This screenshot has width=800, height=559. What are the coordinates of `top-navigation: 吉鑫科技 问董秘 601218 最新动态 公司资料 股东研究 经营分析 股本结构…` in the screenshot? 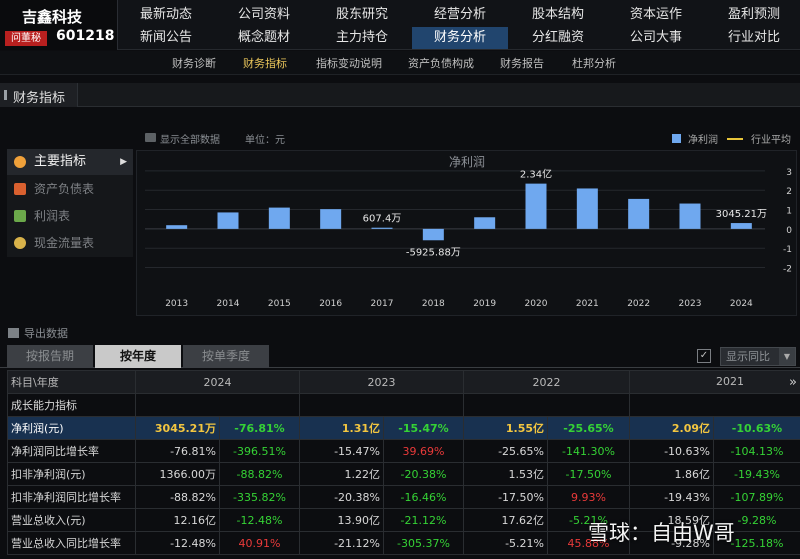 It's located at (400, 25).